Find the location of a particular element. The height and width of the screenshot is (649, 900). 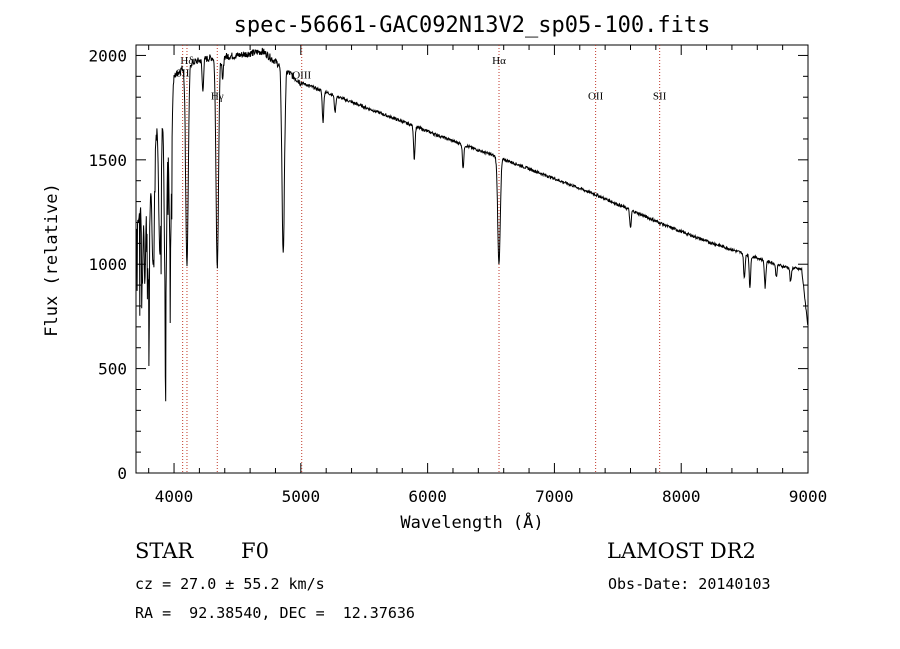

y-axis-label: Flux (relative) is located at coordinates (52, 260).